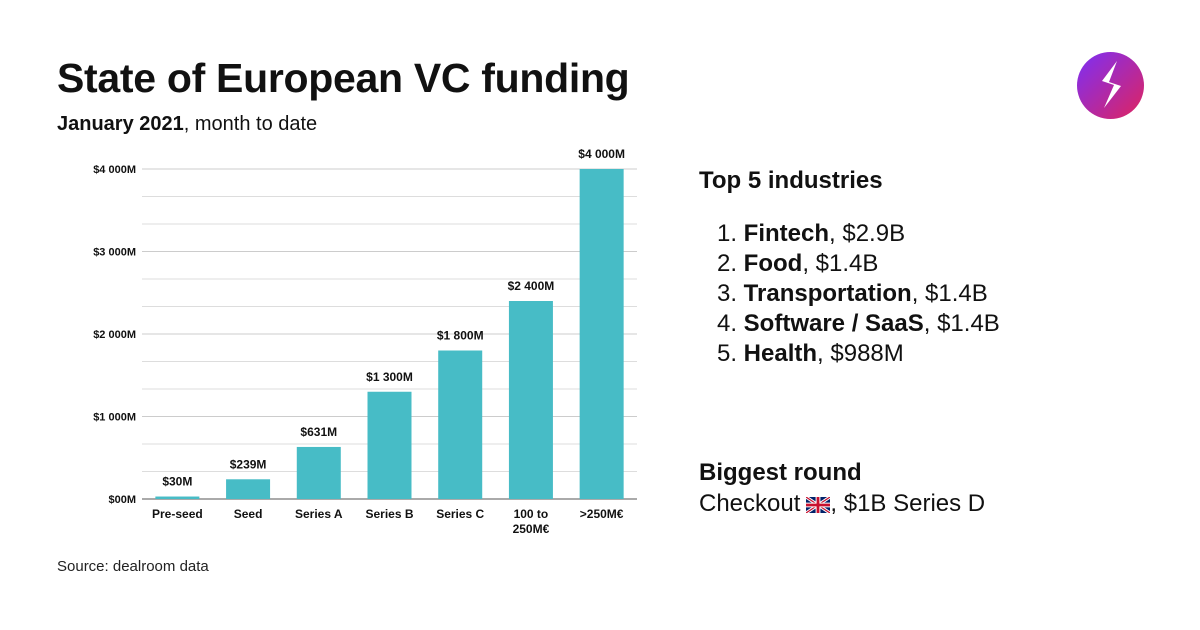  Describe the element at coordinates (114, 170) in the screenshot. I see `y-tick-label: $4 000M` at that location.